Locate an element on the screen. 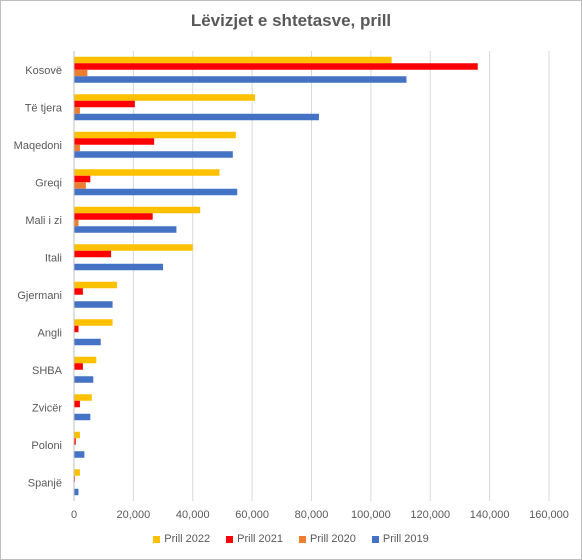 The height and width of the screenshot is (560, 582). legend-item: Prill 2022 is located at coordinates (181, 539).